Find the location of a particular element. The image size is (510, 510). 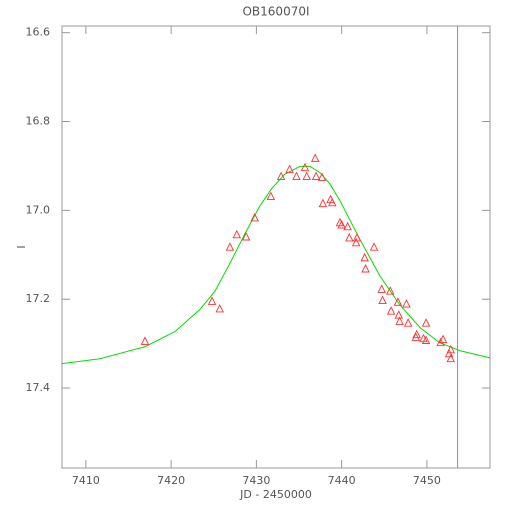

y-tick-label: 16.6 is located at coordinates (38, 32).